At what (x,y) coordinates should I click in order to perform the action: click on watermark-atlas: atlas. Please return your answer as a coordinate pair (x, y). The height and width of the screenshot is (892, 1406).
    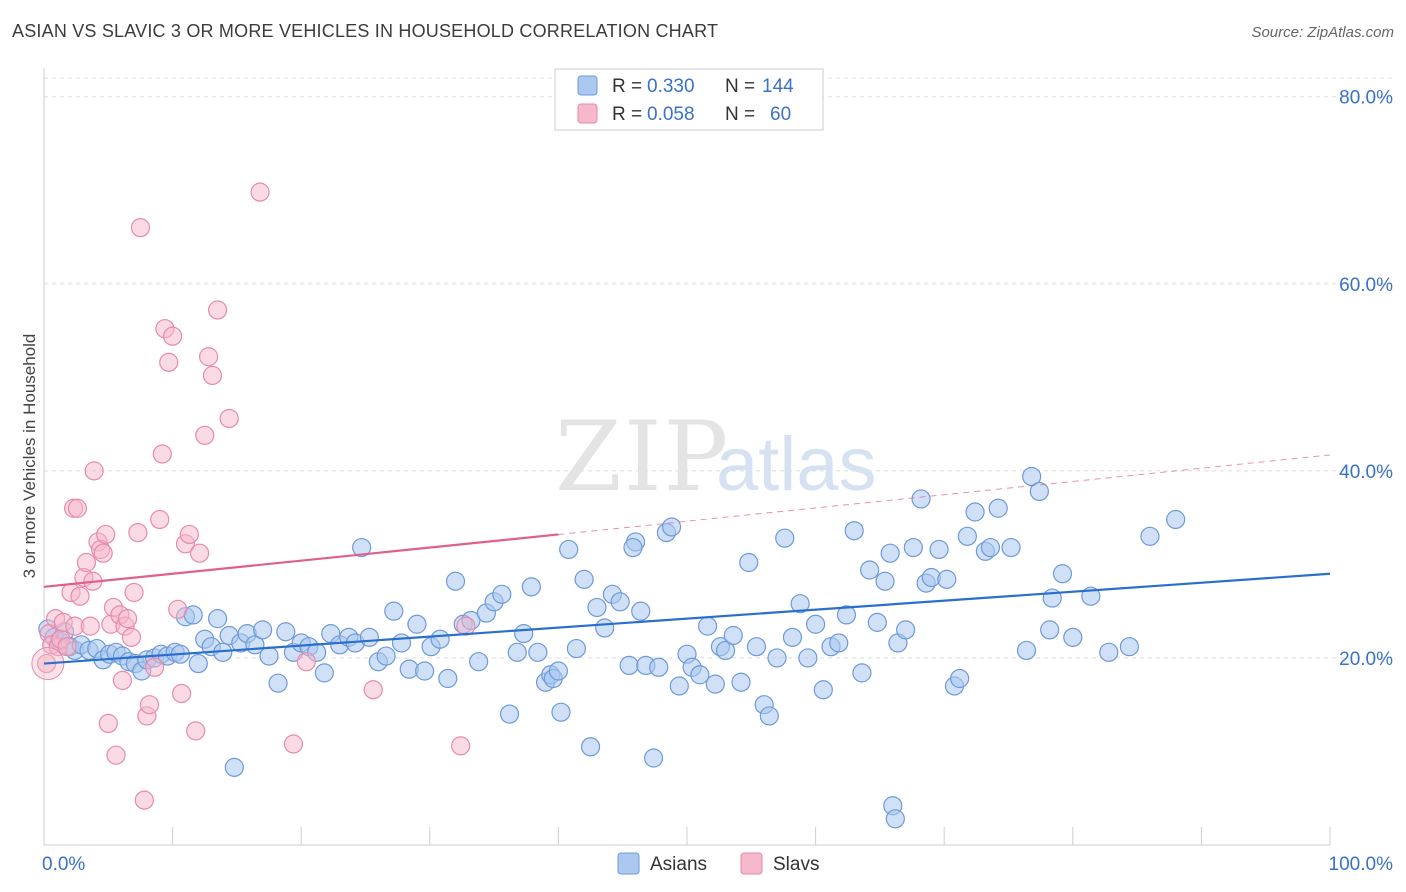
    Looking at the image, I should click on (796, 464).